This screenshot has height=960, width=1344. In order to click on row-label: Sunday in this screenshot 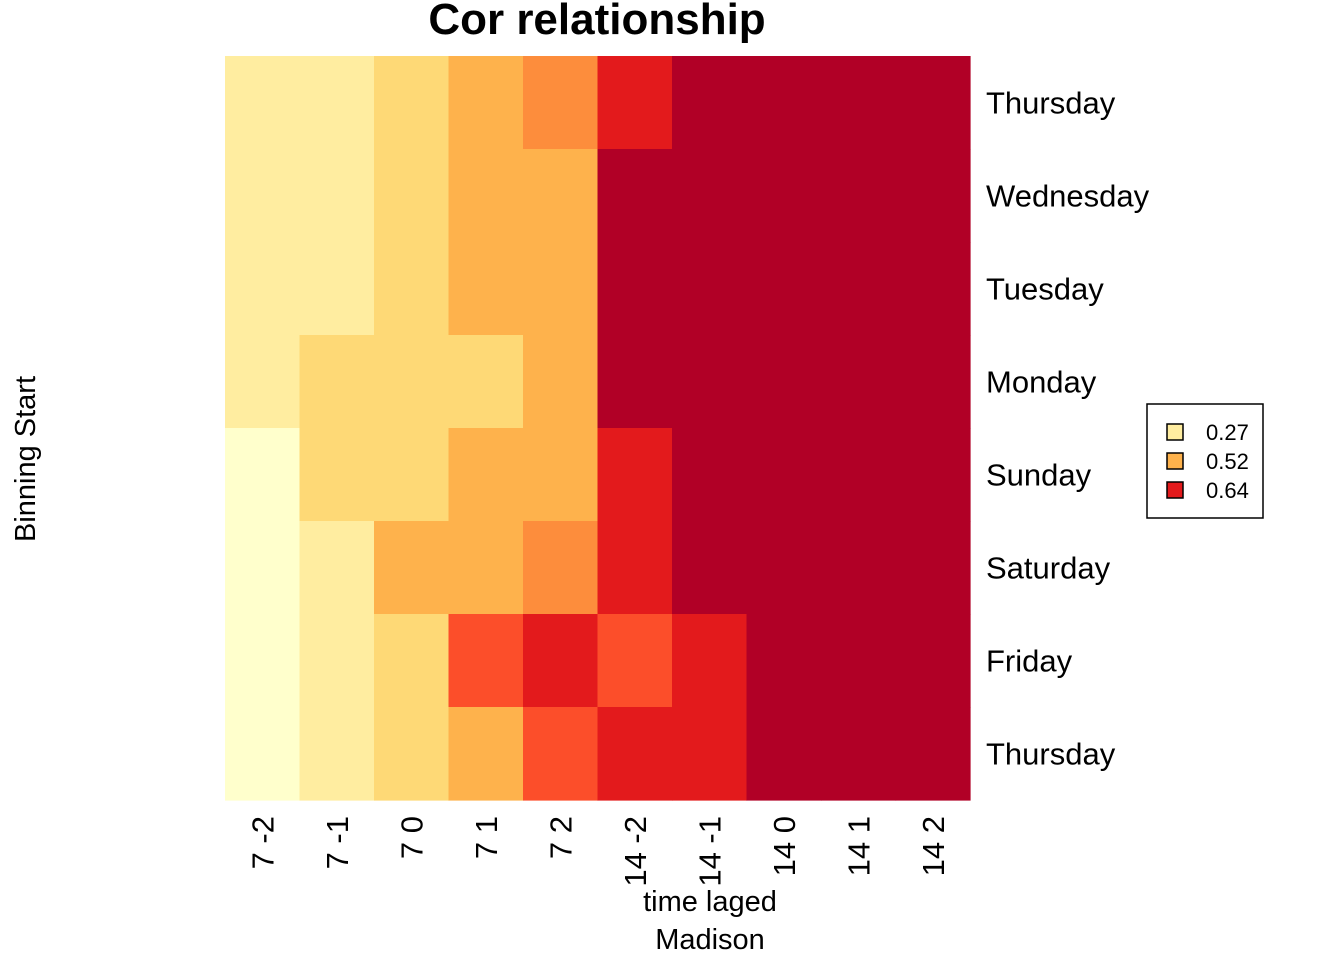, I will do `click(1039, 475)`.